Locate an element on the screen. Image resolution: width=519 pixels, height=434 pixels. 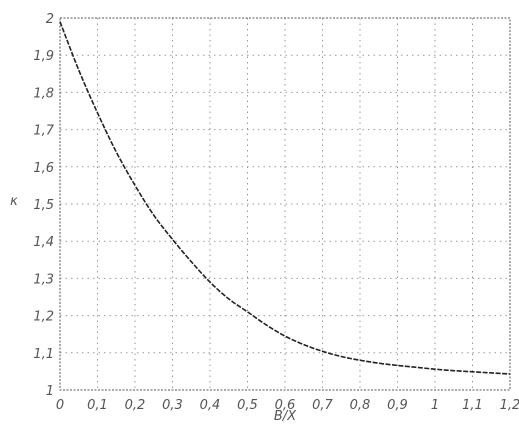
y-tick-label: 1,3 is located at coordinates (43, 279).